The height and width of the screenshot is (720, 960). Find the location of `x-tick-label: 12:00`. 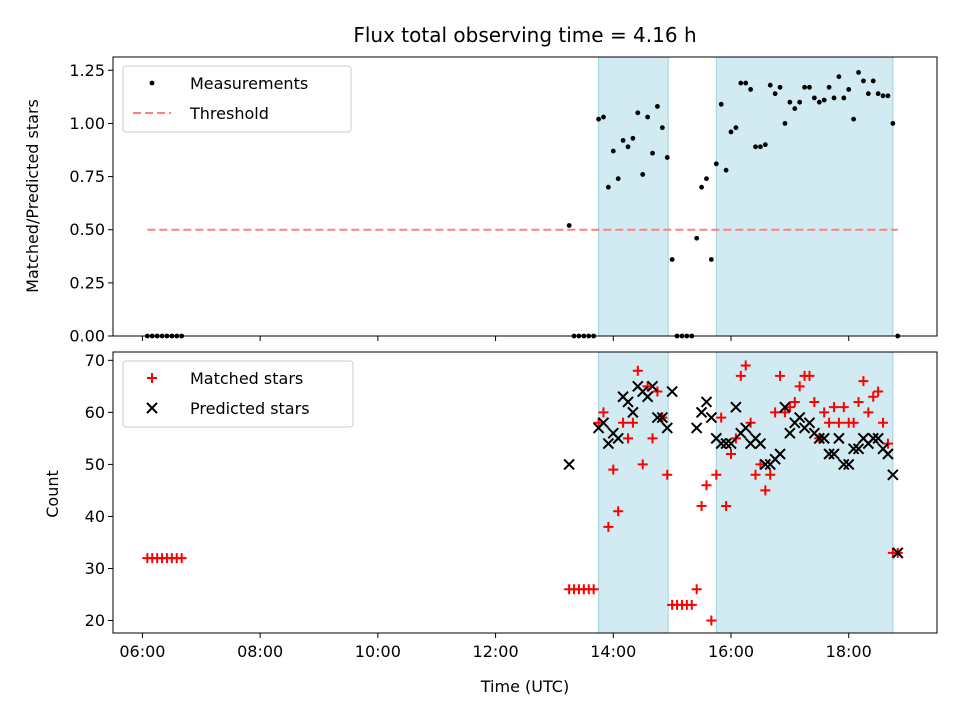

x-tick-label: 12:00 is located at coordinates (496, 651).